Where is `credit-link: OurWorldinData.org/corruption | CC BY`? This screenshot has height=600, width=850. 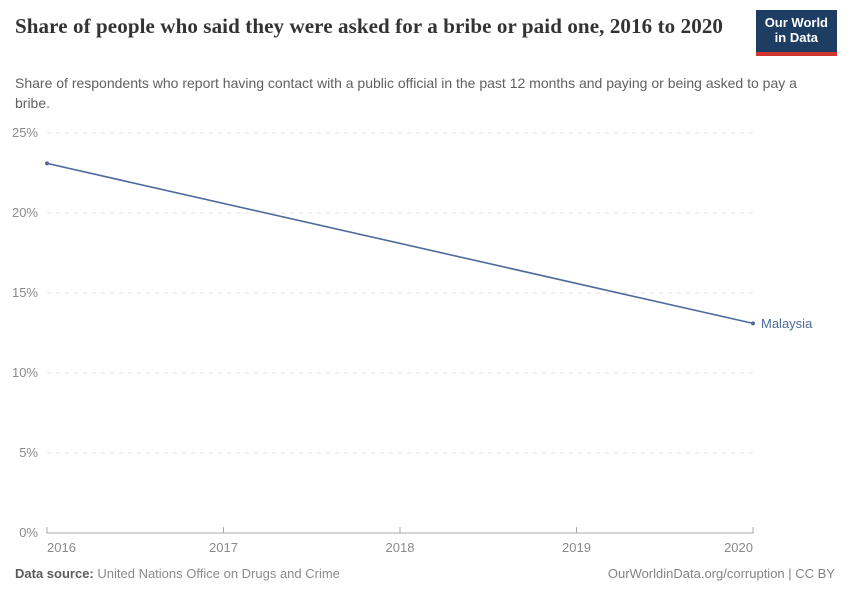 credit-link: OurWorldinData.org/corruption | CC BY is located at coordinates (721, 573).